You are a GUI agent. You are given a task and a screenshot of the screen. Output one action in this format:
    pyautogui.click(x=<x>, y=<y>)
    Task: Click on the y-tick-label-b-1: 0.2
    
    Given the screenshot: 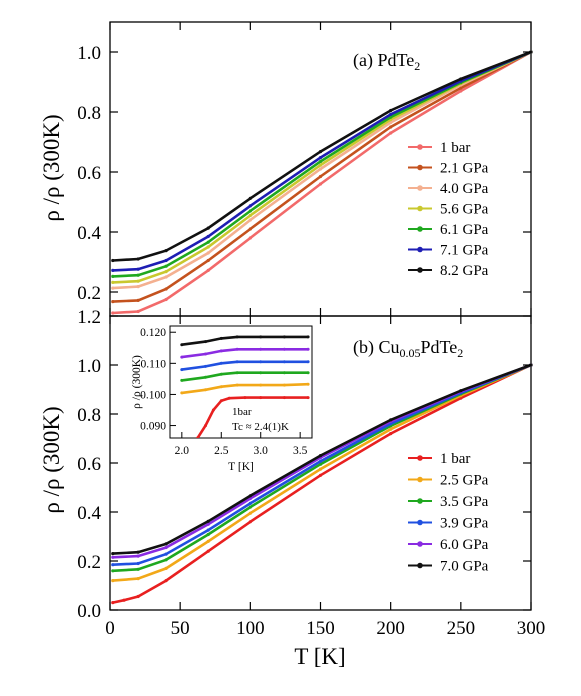 What is the action you would take?
    pyautogui.click(x=89, y=562)
    